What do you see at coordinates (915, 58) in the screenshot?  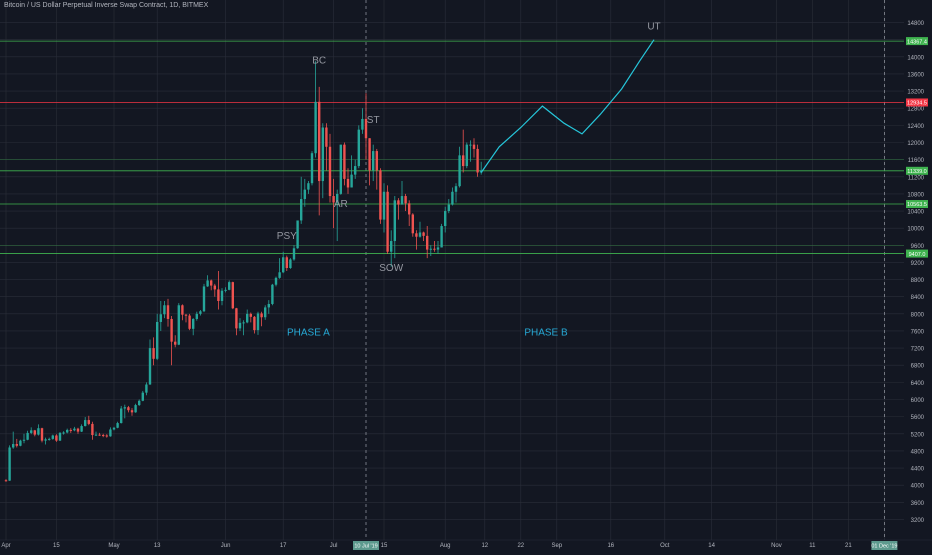 I see `price-tick-label: 14000` at bounding box center [915, 58].